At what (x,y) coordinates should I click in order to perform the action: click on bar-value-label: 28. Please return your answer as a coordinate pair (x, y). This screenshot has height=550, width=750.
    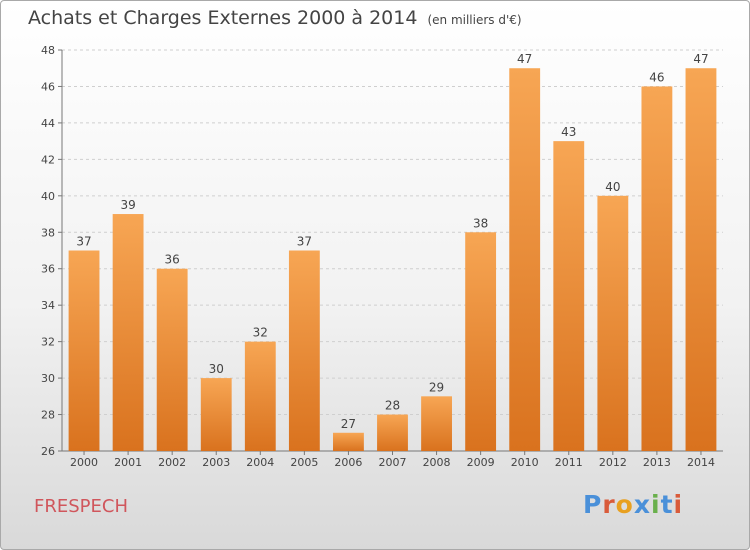
    Looking at the image, I should click on (392, 406).